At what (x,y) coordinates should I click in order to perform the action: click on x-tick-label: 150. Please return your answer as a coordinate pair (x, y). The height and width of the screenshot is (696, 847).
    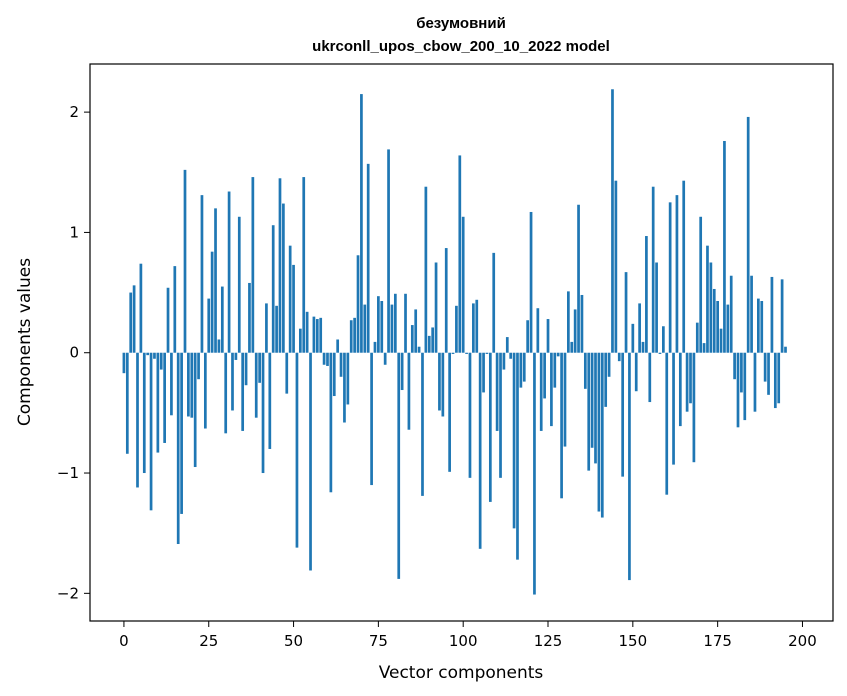
    Looking at the image, I should click on (633, 641).